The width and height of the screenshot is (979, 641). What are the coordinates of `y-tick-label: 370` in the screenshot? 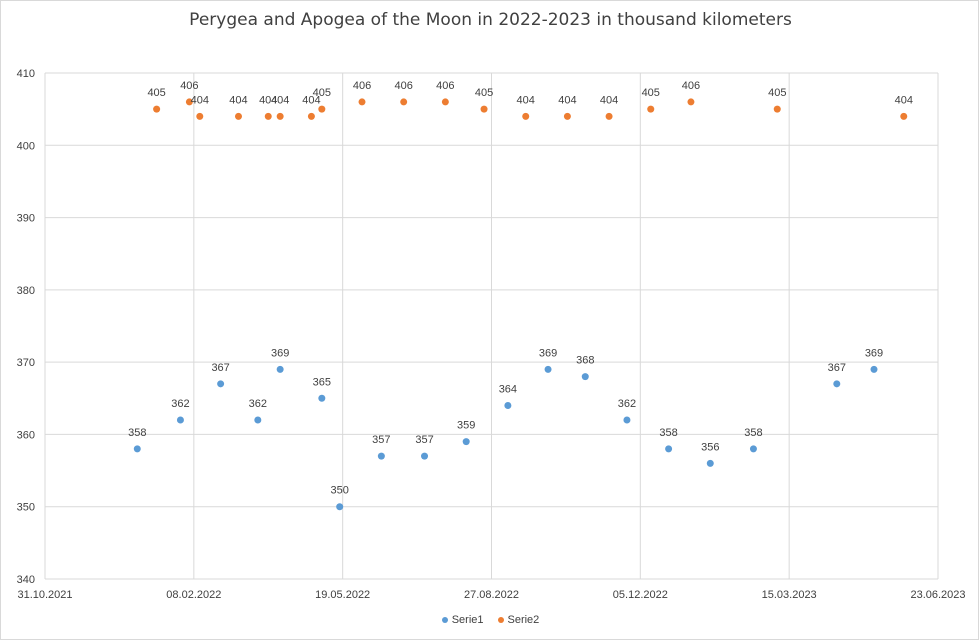 It's located at (26, 363).